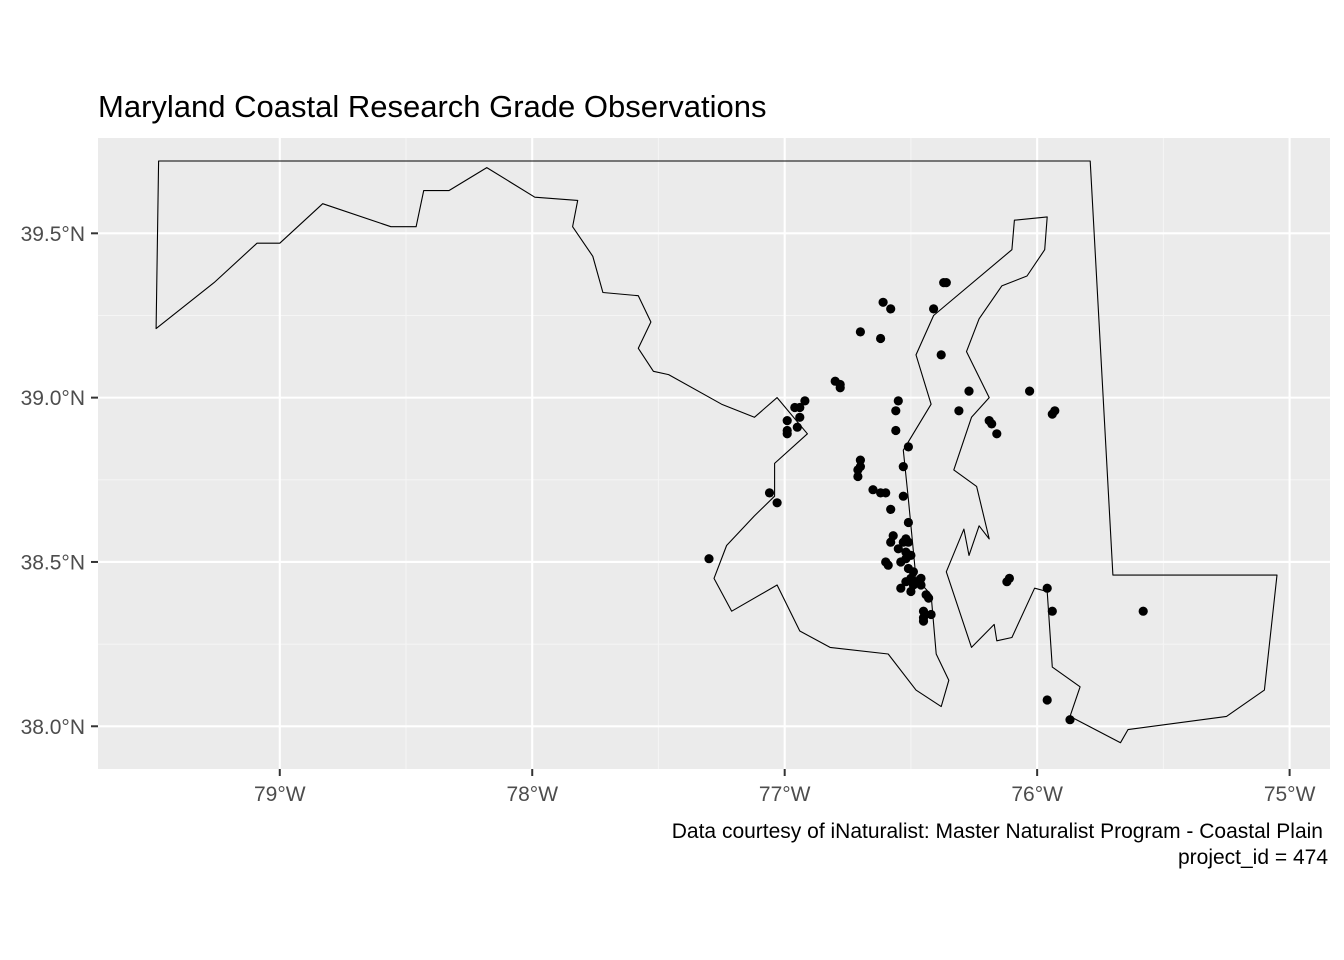 The image size is (1344, 960). Describe the element at coordinates (785, 794) in the screenshot. I see `x-tick-label: 77°W` at that location.